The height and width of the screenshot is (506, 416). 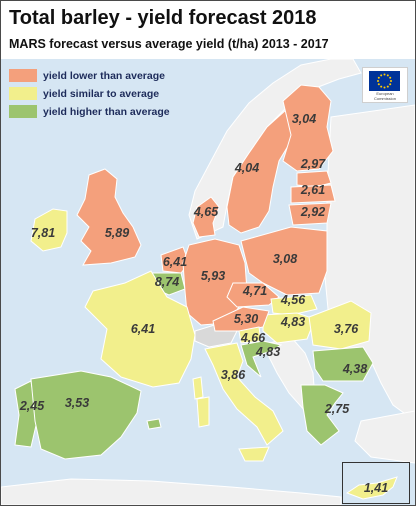 I want to click on label-cyprus: 1,41, so click(x=376, y=488).